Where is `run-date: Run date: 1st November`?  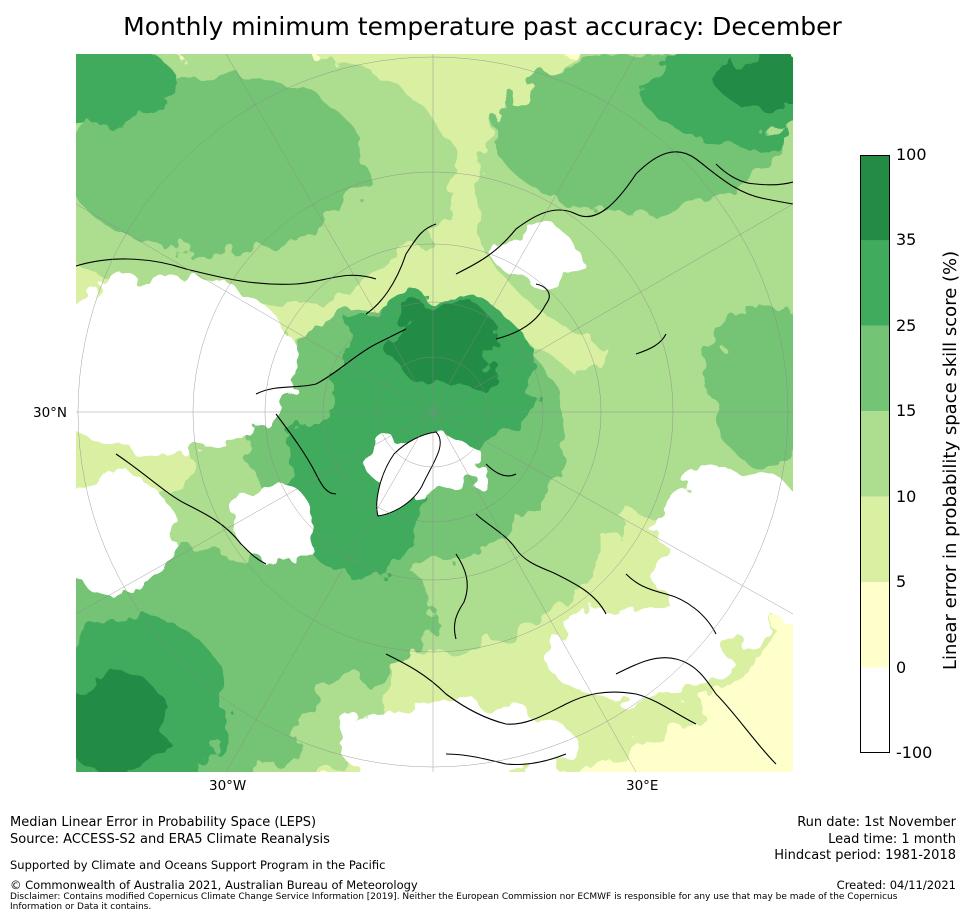 run-date: Run date: 1st November is located at coordinates (876, 822).